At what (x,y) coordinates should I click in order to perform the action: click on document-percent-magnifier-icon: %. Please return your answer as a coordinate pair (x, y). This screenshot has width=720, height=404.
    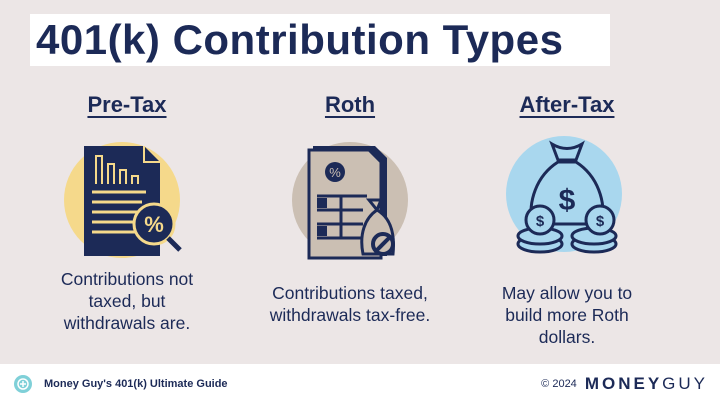
    Looking at the image, I should click on (123, 200).